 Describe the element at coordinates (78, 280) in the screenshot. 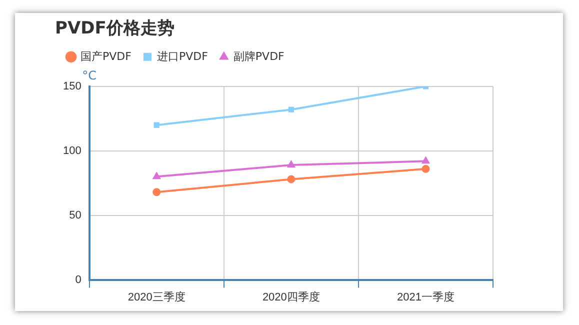

I see `y-tick-label: 0` at that location.